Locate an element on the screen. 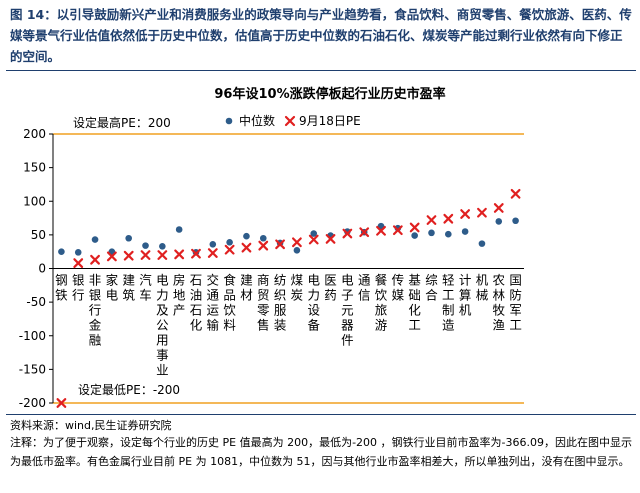  source-note: 资料来源：wind,民生证券研究院 is located at coordinates (91, 425).